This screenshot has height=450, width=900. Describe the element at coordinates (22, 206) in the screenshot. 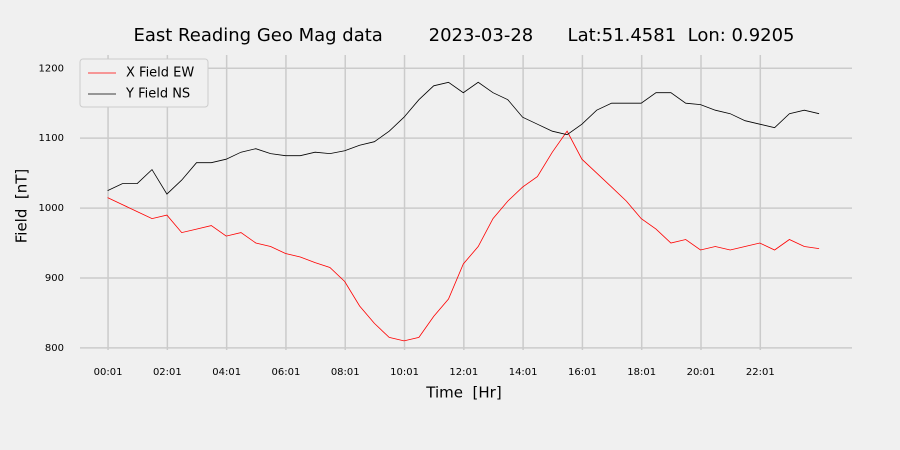

I see `y-axis-label: Field [nT]` at that location.